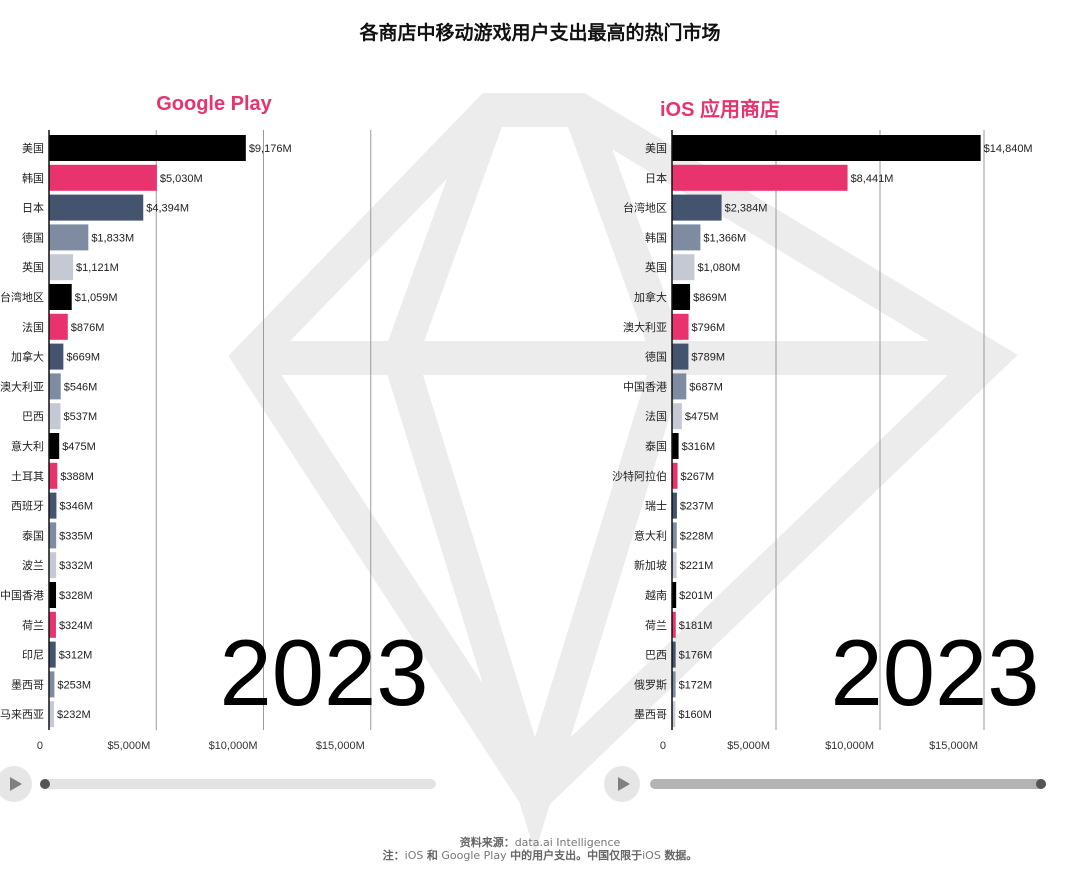  Describe the element at coordinates (697, 536) in the screenshot. I see `value-label: $228M` at that location.